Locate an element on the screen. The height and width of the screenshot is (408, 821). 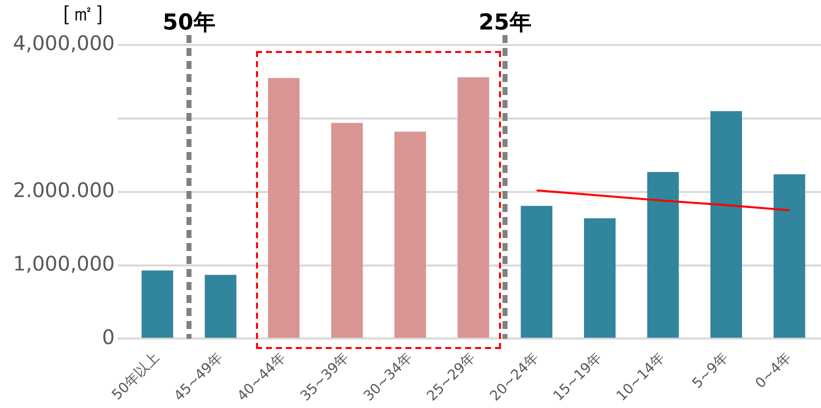
y-axis-title: ［㎡］ is located at coordinates (83, 14).